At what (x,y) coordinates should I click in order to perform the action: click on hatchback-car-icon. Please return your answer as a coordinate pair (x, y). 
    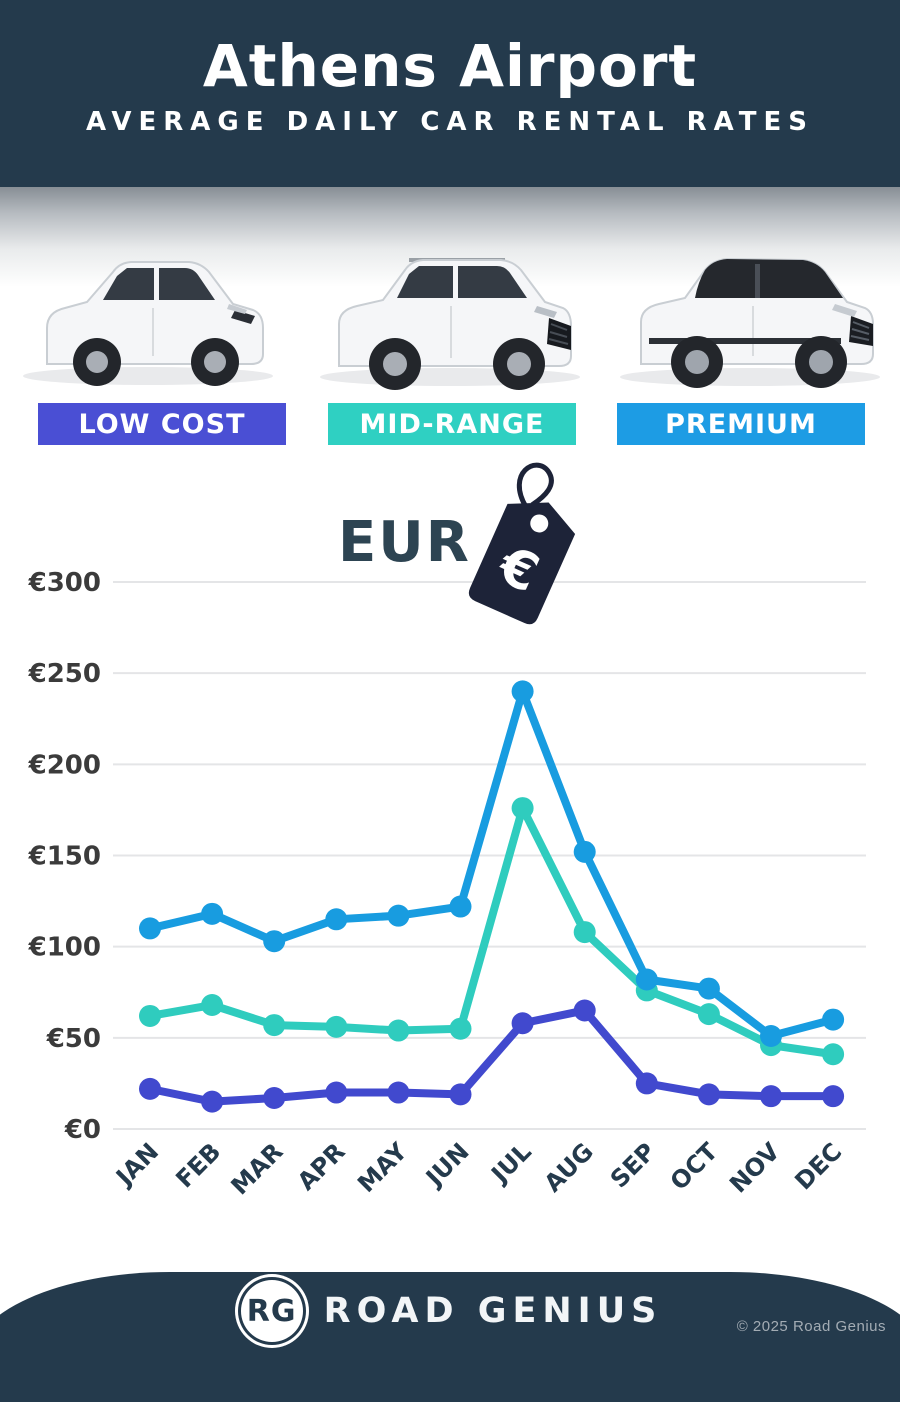
    Looking at the image, I should click on (148, 323).